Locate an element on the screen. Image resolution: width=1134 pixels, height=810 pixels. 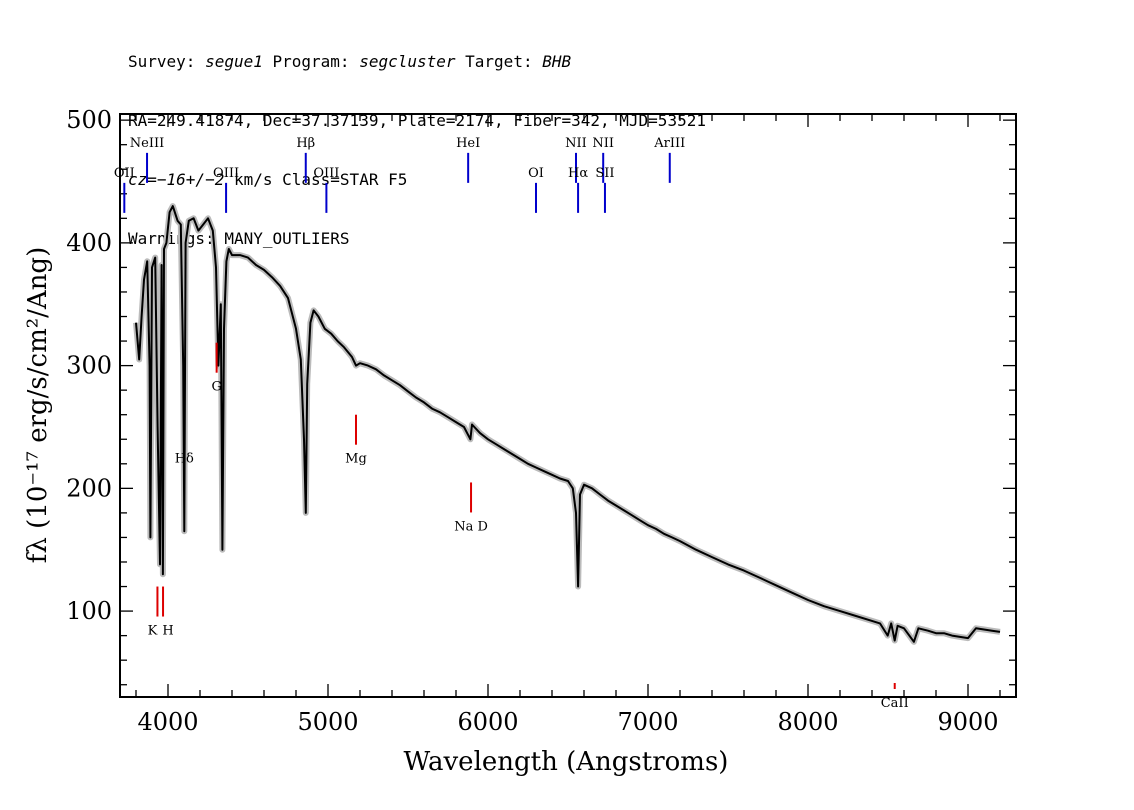
absorption-line-label: G is located at coordinates (216, 387).